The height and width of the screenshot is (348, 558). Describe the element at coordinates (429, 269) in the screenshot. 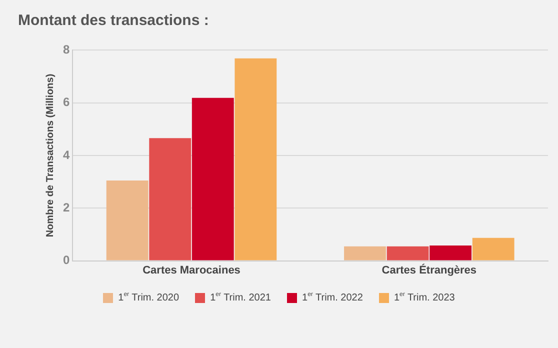

I see `x-tick-label: Cartes Étrangères` at that location.